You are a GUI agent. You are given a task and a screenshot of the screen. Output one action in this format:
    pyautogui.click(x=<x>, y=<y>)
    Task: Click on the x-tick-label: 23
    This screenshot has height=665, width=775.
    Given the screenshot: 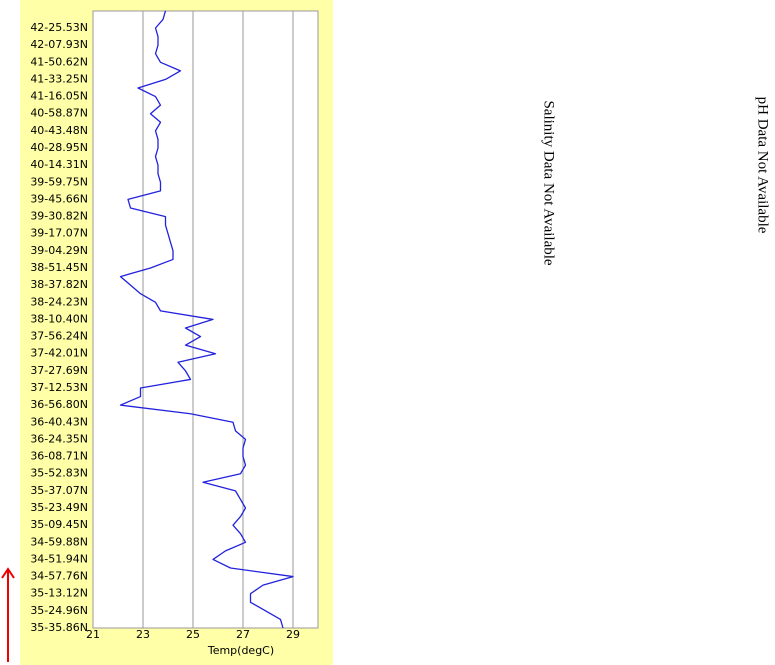 What is the action you would take?
    pyautogui.click(x=143, y=634)
    